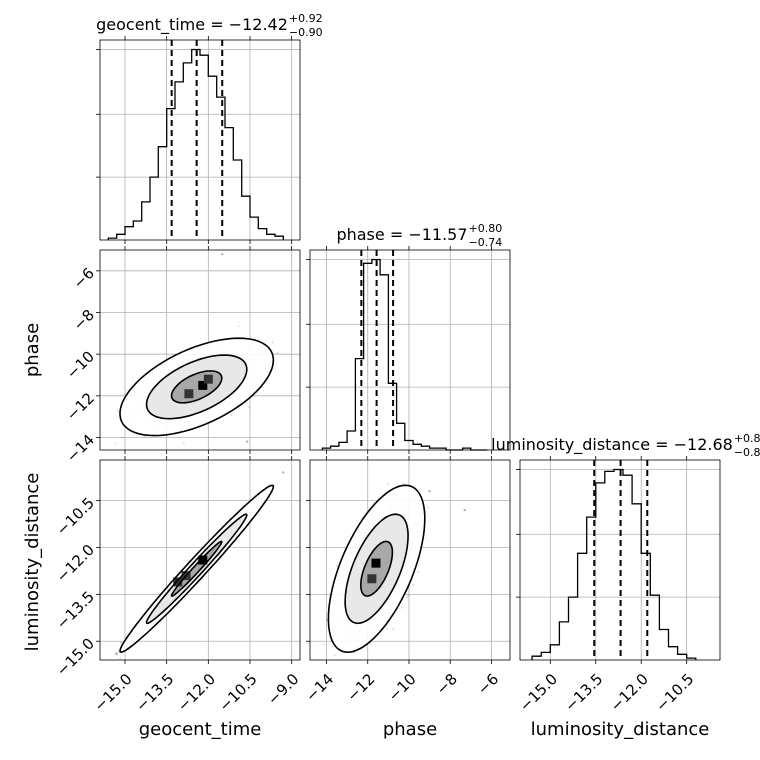  Describe the element at coordinates (306, 32) in the screenshot. I see `title-lower-error: −0.90` at that location.